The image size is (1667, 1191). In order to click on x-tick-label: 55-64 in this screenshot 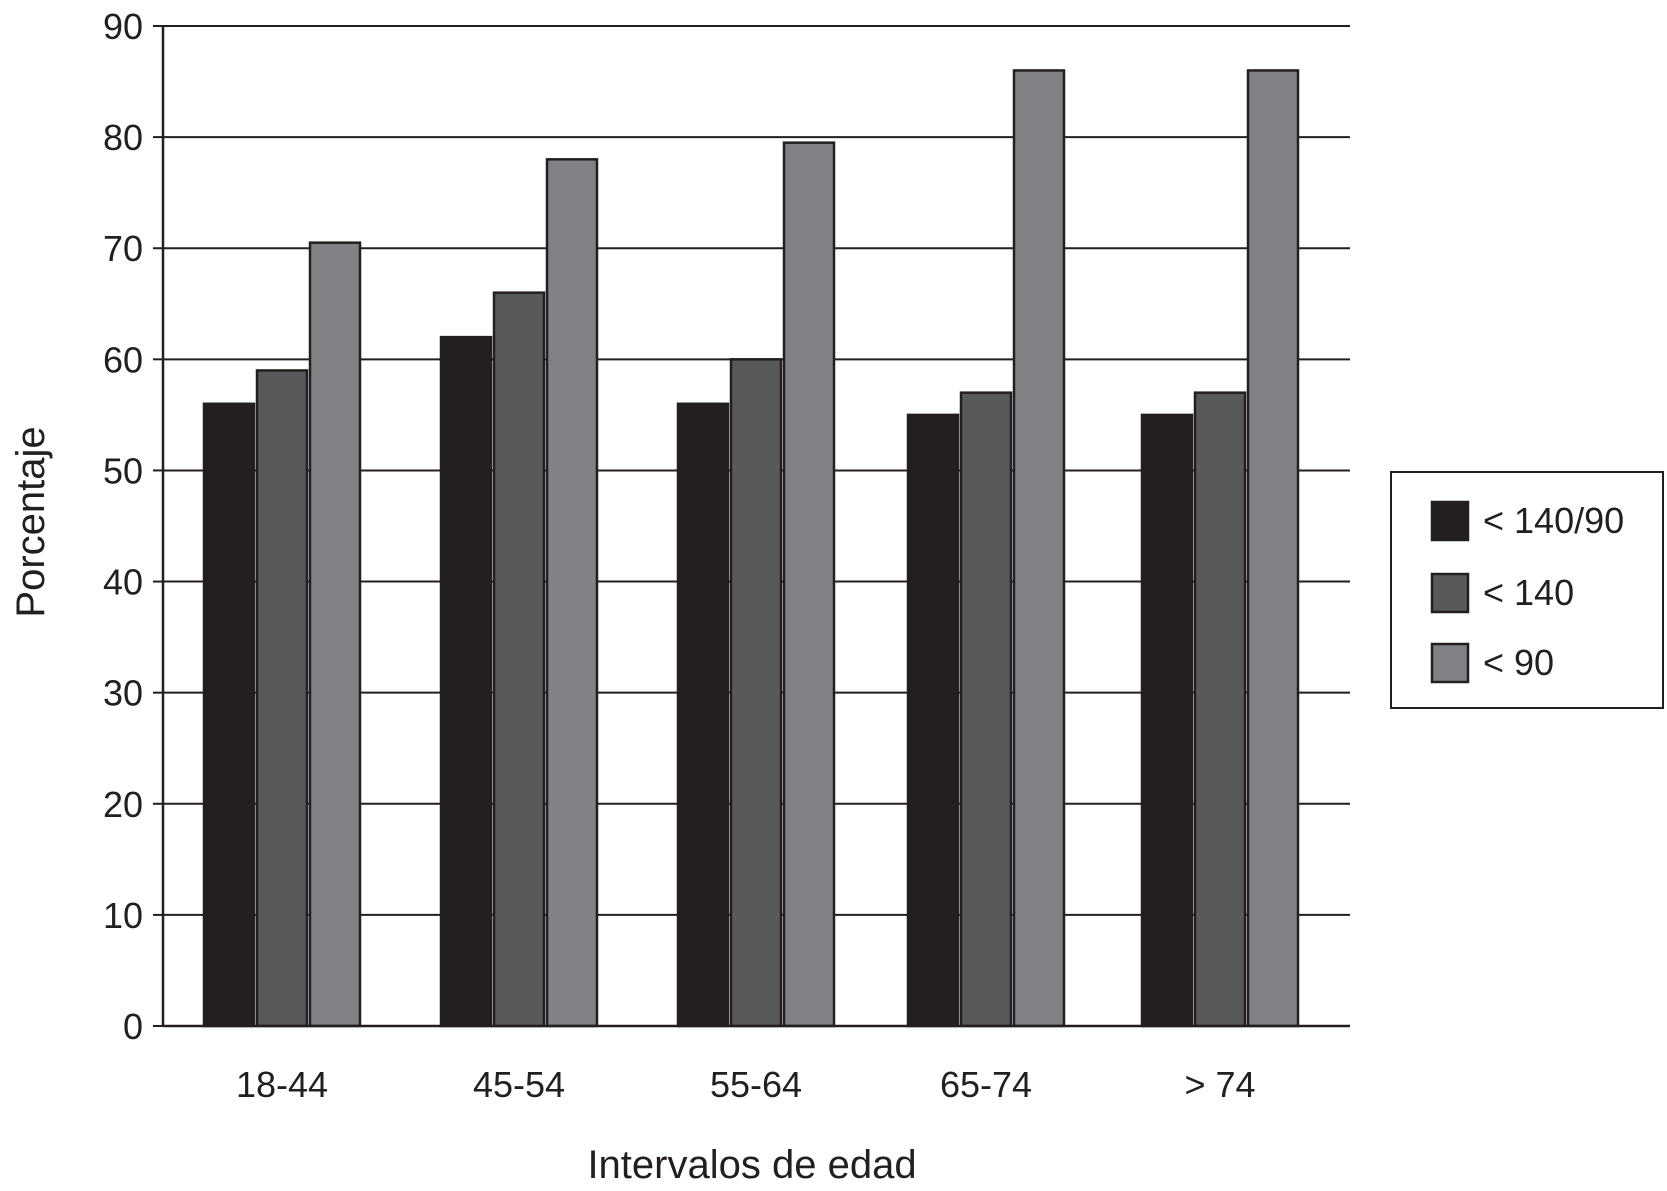, I will do `click(756, 1084)`.